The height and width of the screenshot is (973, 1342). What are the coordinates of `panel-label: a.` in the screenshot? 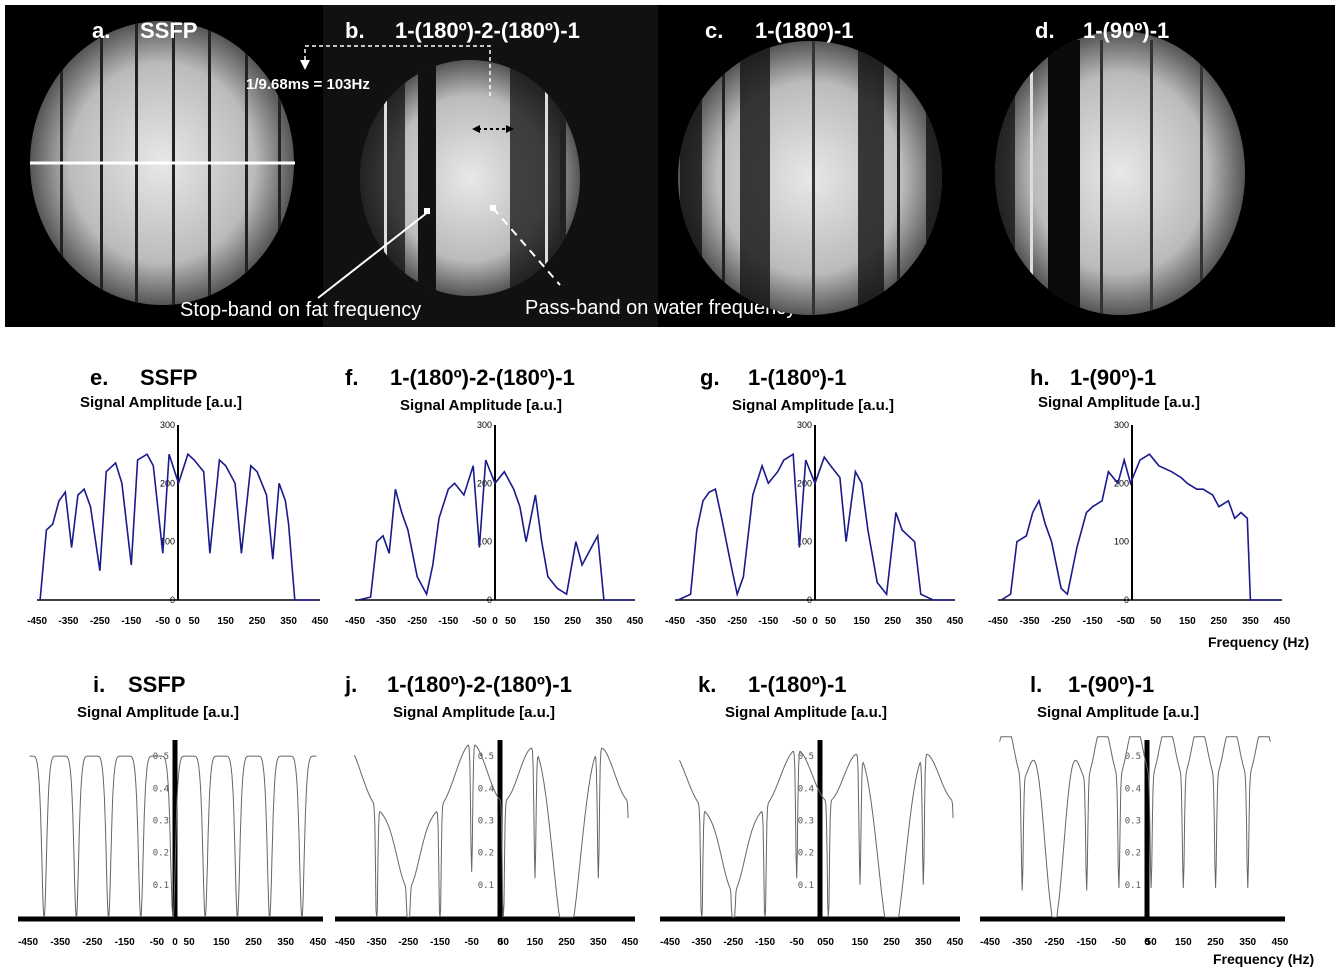 It's located at (101, 30).